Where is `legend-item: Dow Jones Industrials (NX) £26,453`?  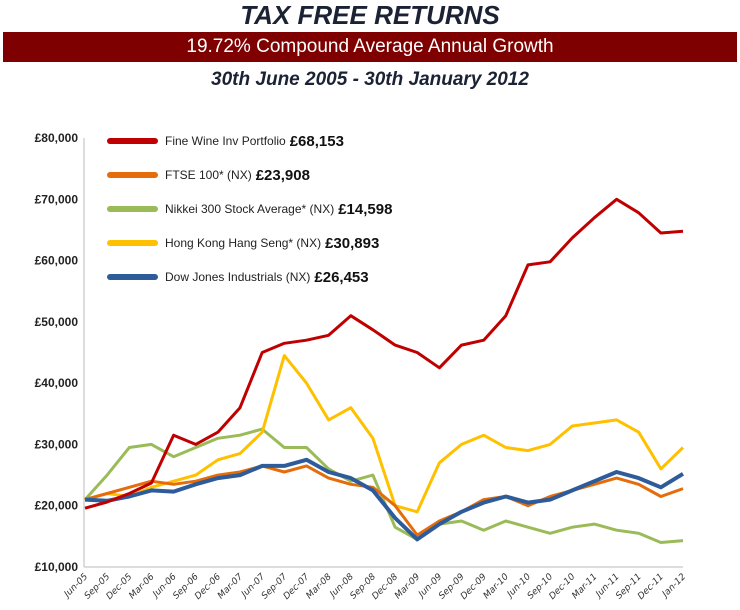
legend-item: Dow Jones Industrials (NX) £26,453 is located at coordinates (238, 277).